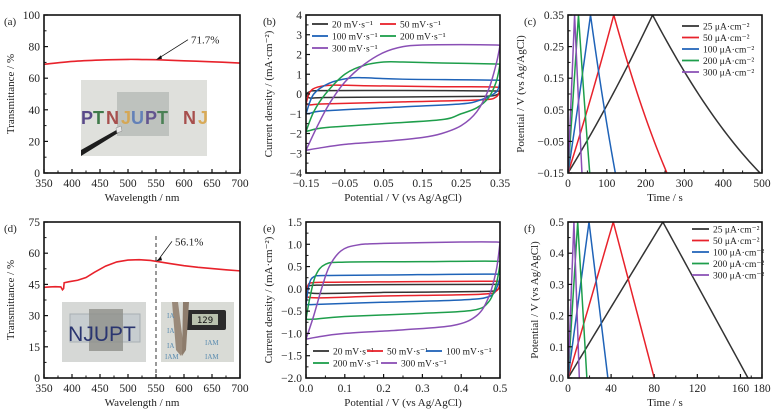 The height and width of the screenshot is (418, 782). I want to click on inset-letter: P, so click(151, 118).